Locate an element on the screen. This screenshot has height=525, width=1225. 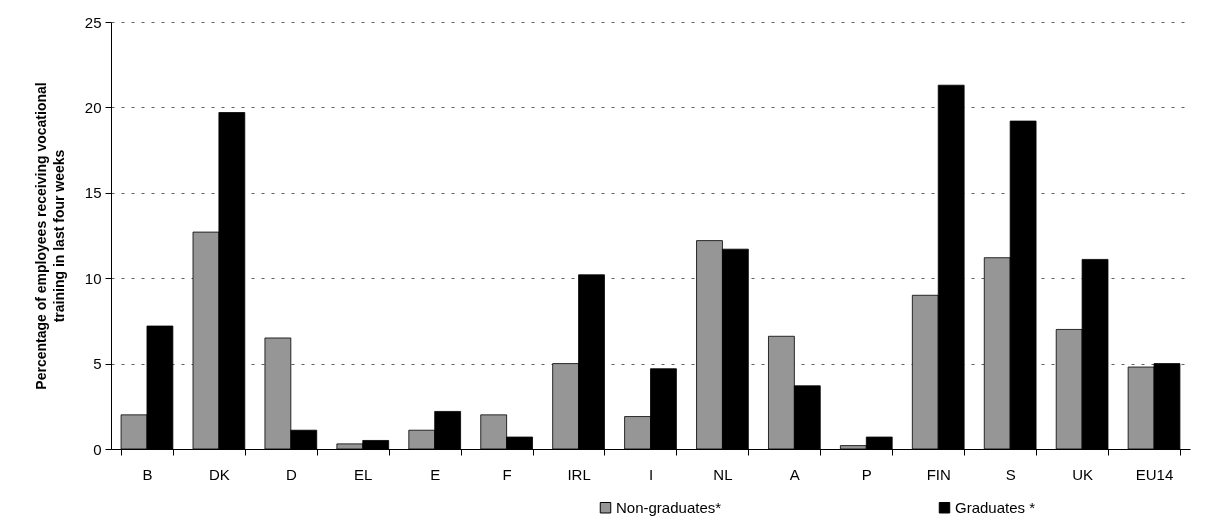
x-tick-label: A is located at coordinates (794, 474).